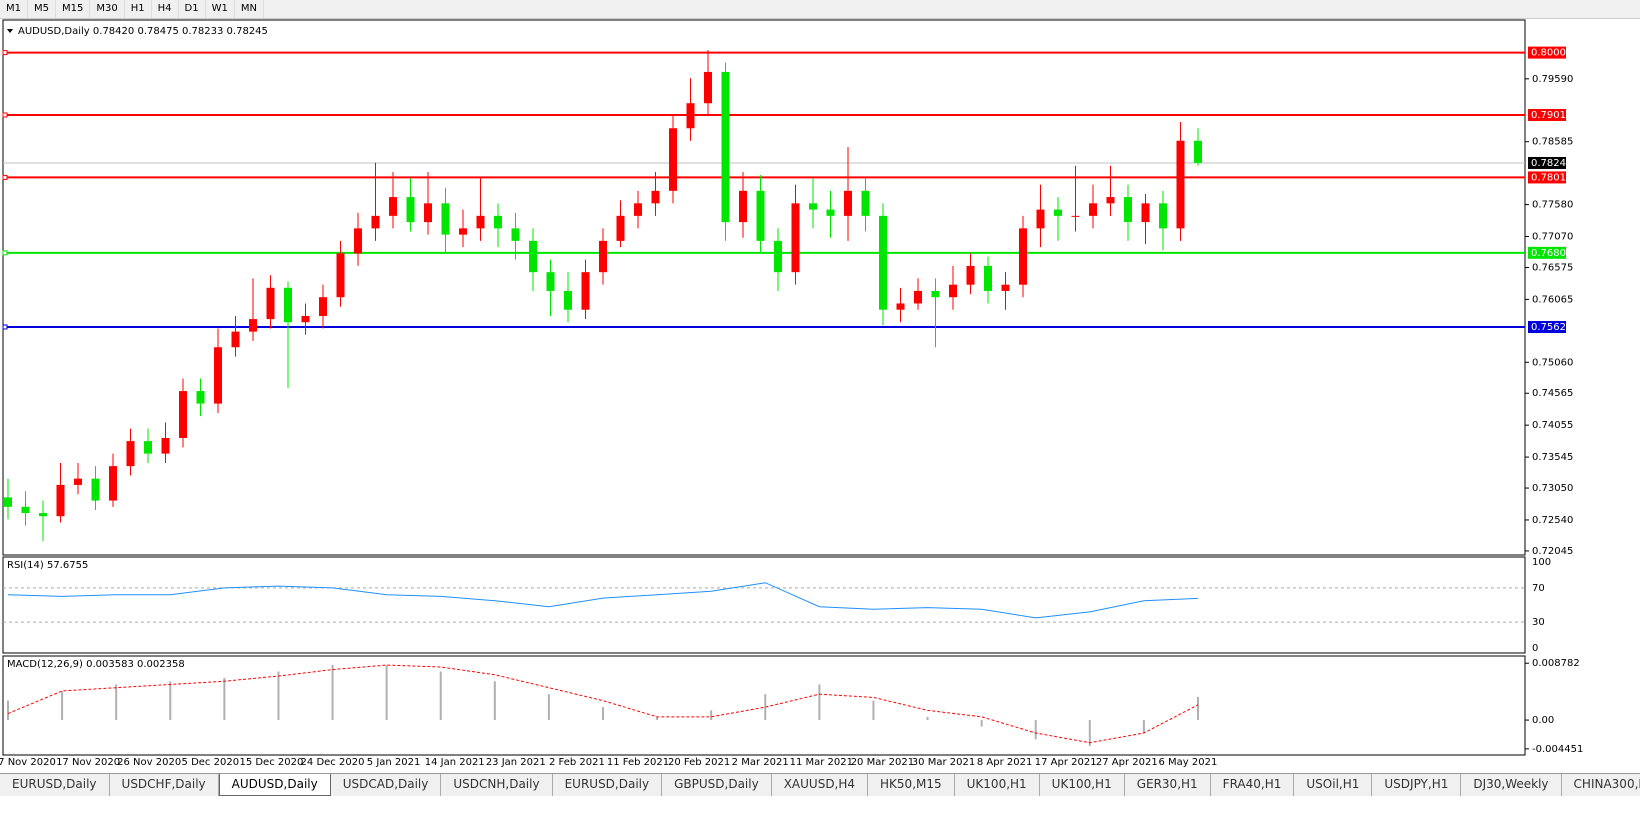 This screenshot has height=838, width=1640. Describe the element at coordinates (1538, 622) in the screenshot. I see `rsi-tick-label: 30` at that location.